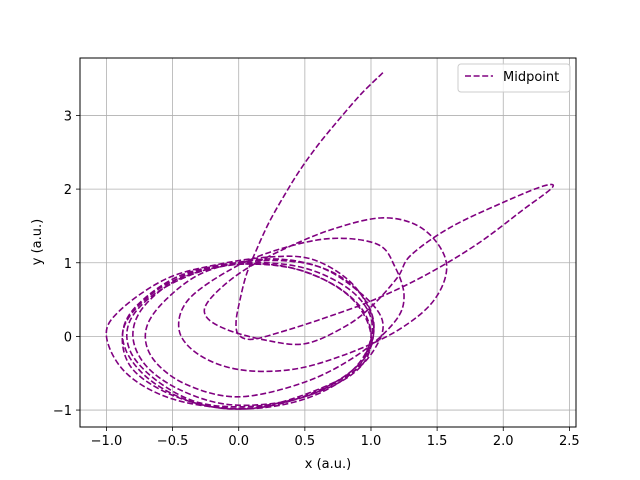 The width and height of the screenshot is (640, 480). I want to click on legend-box, so click(514, 78).